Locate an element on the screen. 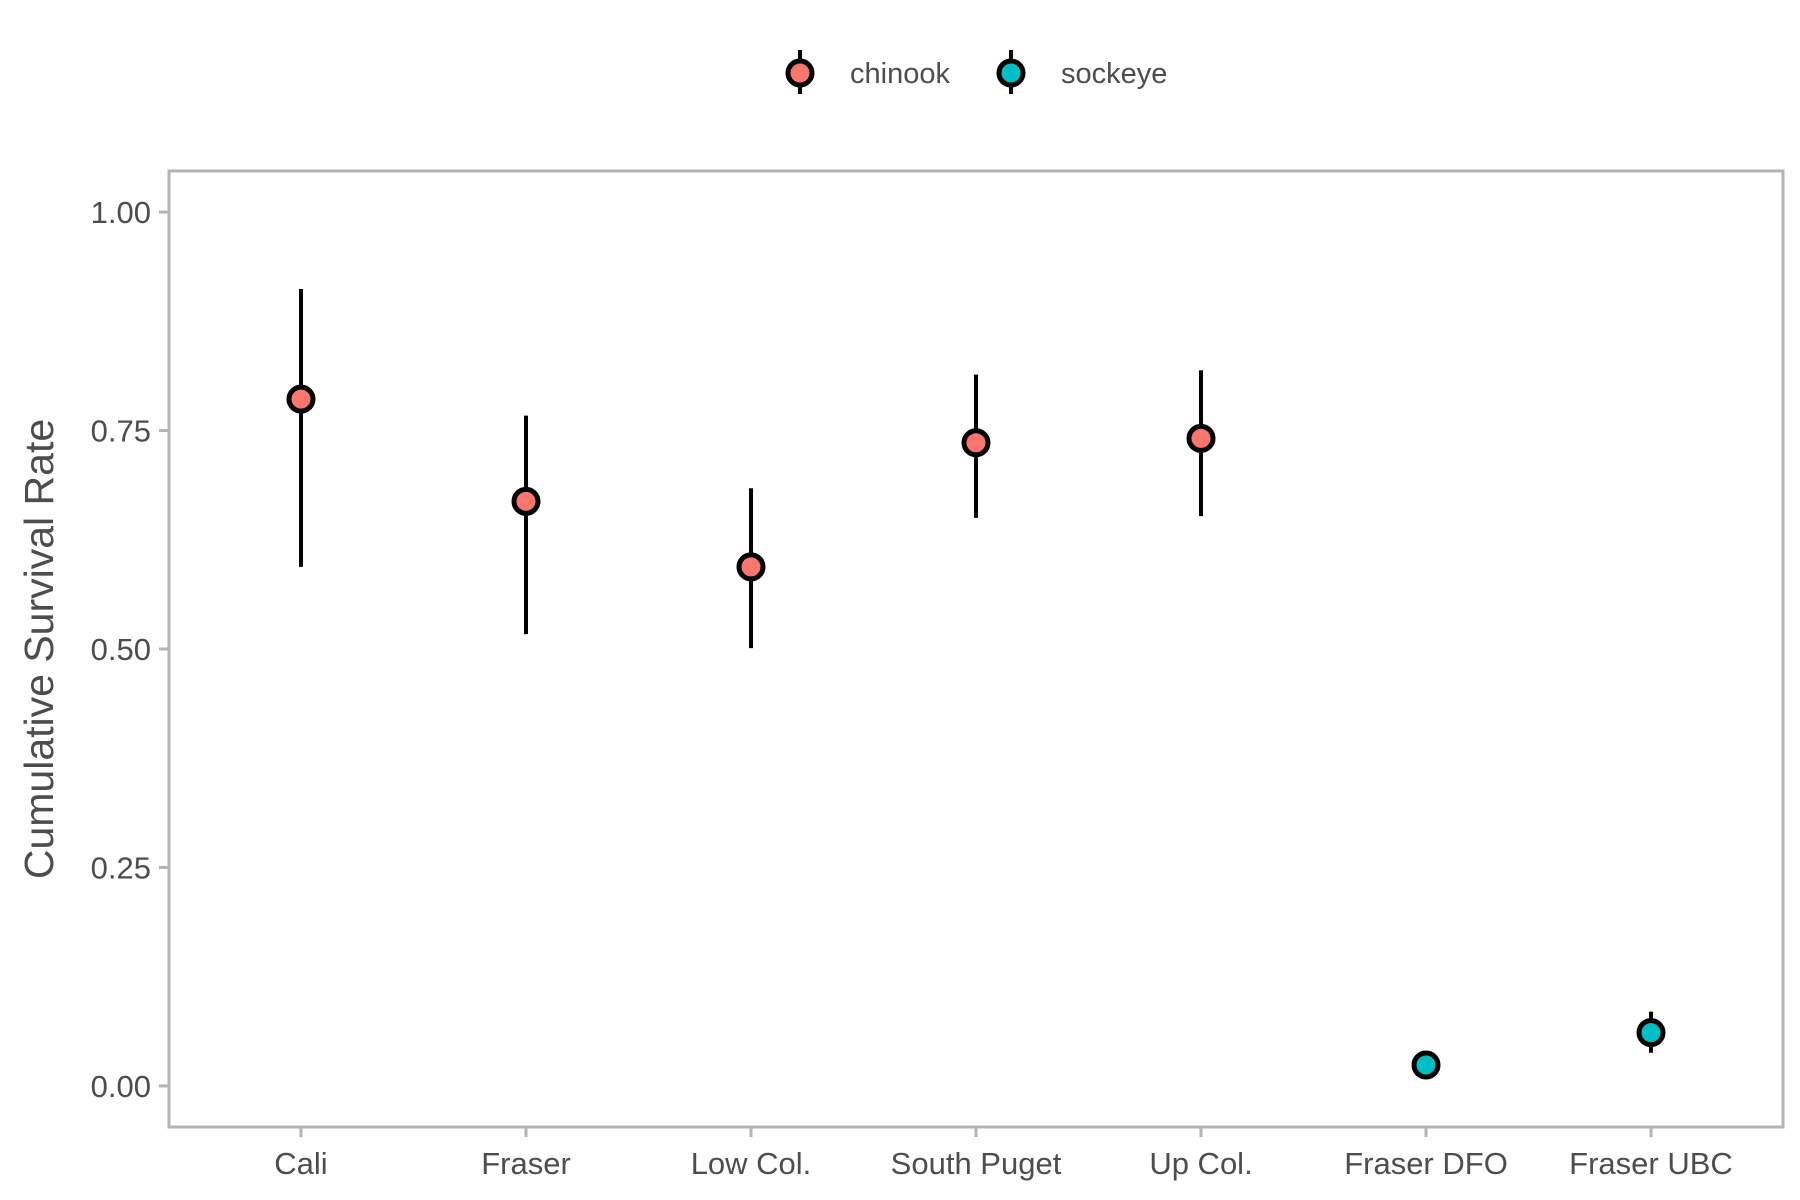 This screenshot has width=1800, height=1200. legend-key-point-sockeye is located at coordinates (1011, 73).